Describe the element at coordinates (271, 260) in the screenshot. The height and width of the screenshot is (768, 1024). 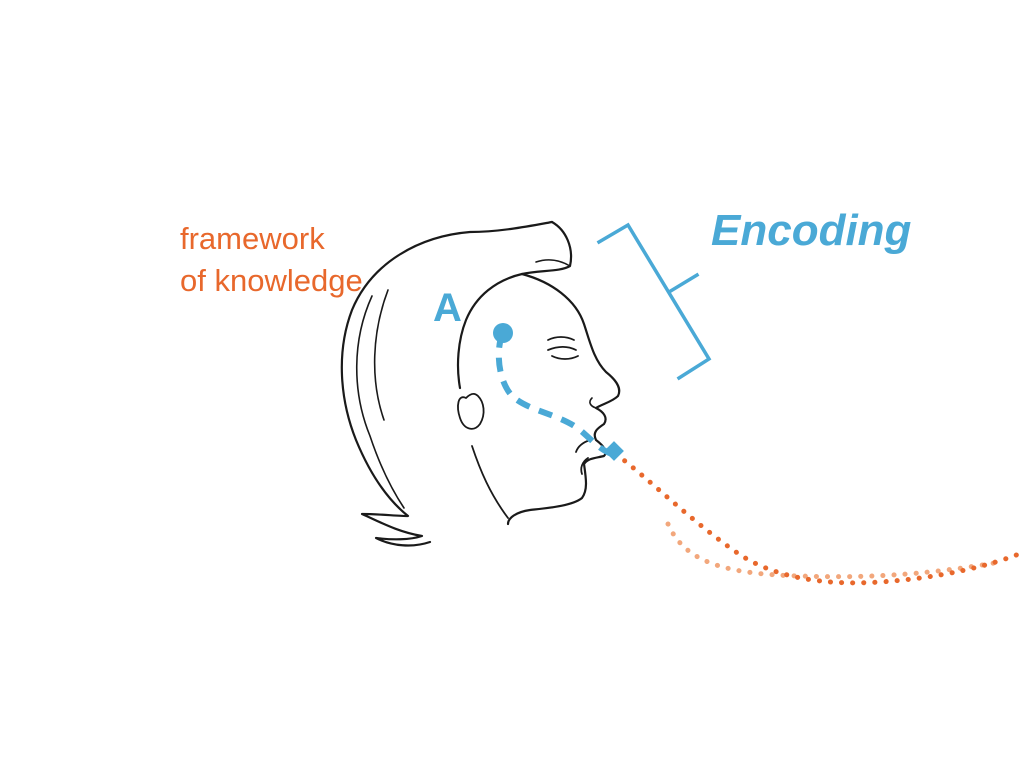
I see `framework-of-knowledge-label: framework of knowledge` at that location.